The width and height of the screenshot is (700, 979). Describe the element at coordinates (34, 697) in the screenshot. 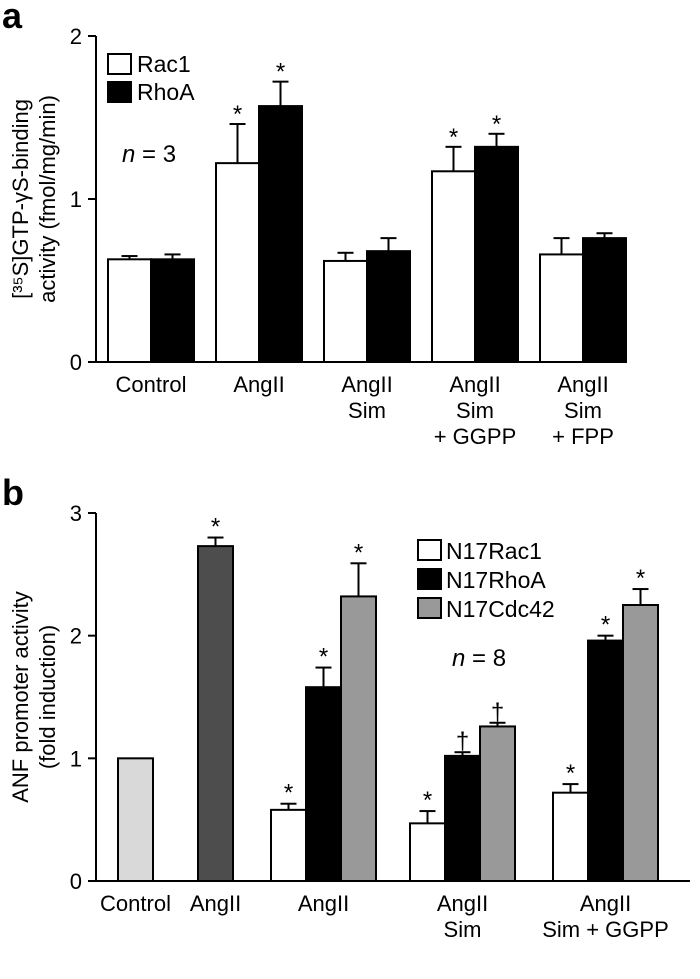

I see `panel-b-y-axis-title: ANF promoter activity(fold induction)` at that location.